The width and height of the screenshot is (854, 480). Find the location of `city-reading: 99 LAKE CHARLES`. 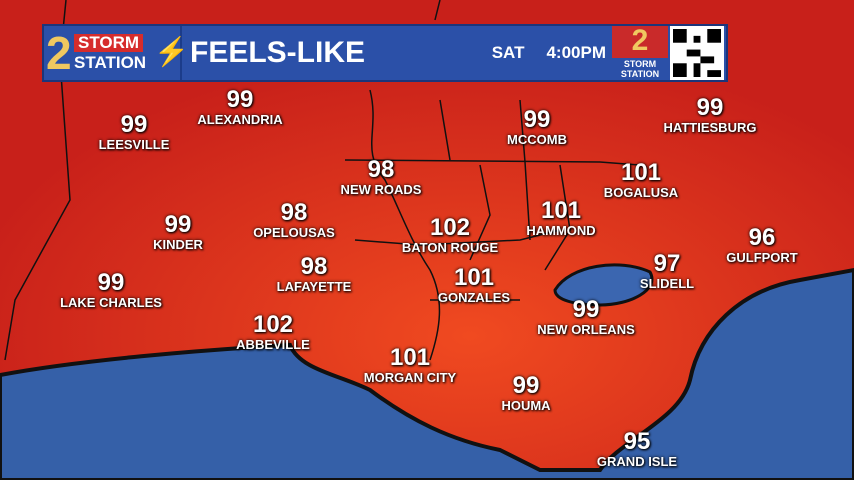

city-reading: 99 LAKE CHARLES is located at coordinates (111, 290).